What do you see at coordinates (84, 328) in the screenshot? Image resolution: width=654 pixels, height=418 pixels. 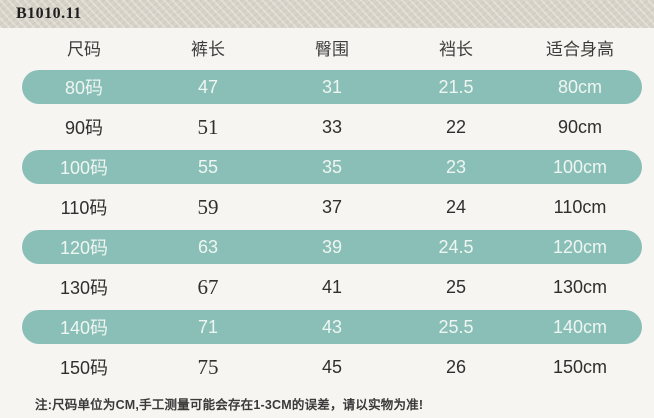 I see `table-cell: 140码` at bounding box center [84, 328].